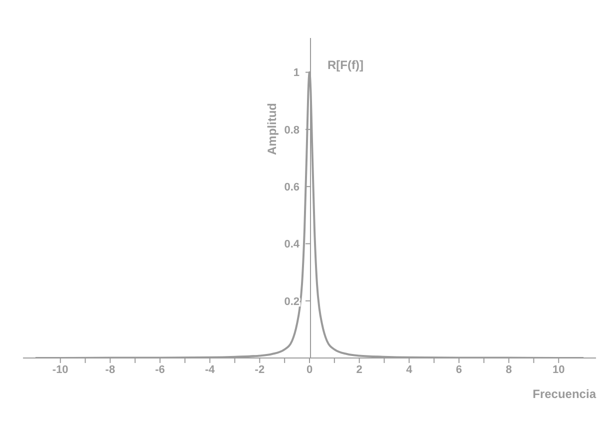 The width and height of the screenshot is (603, 432). Describe the element at coordinates (292, 130) in the screenshot. I see `y-tick-label: 0.8` at that location.